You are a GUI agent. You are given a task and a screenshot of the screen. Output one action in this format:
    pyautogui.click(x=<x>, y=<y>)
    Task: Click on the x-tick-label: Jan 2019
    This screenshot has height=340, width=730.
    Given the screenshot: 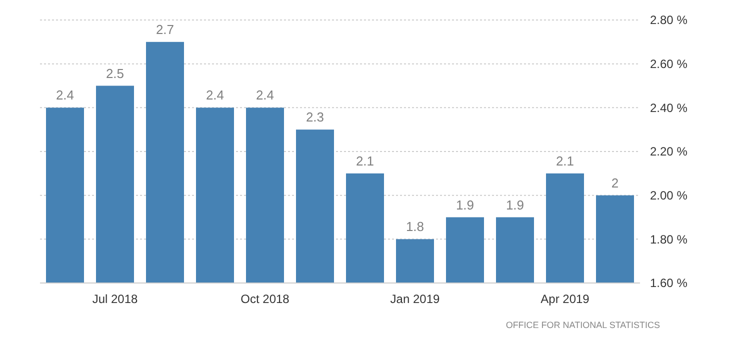 What is the action you would take?
    pyautogui.click(x=415, y=299)
    